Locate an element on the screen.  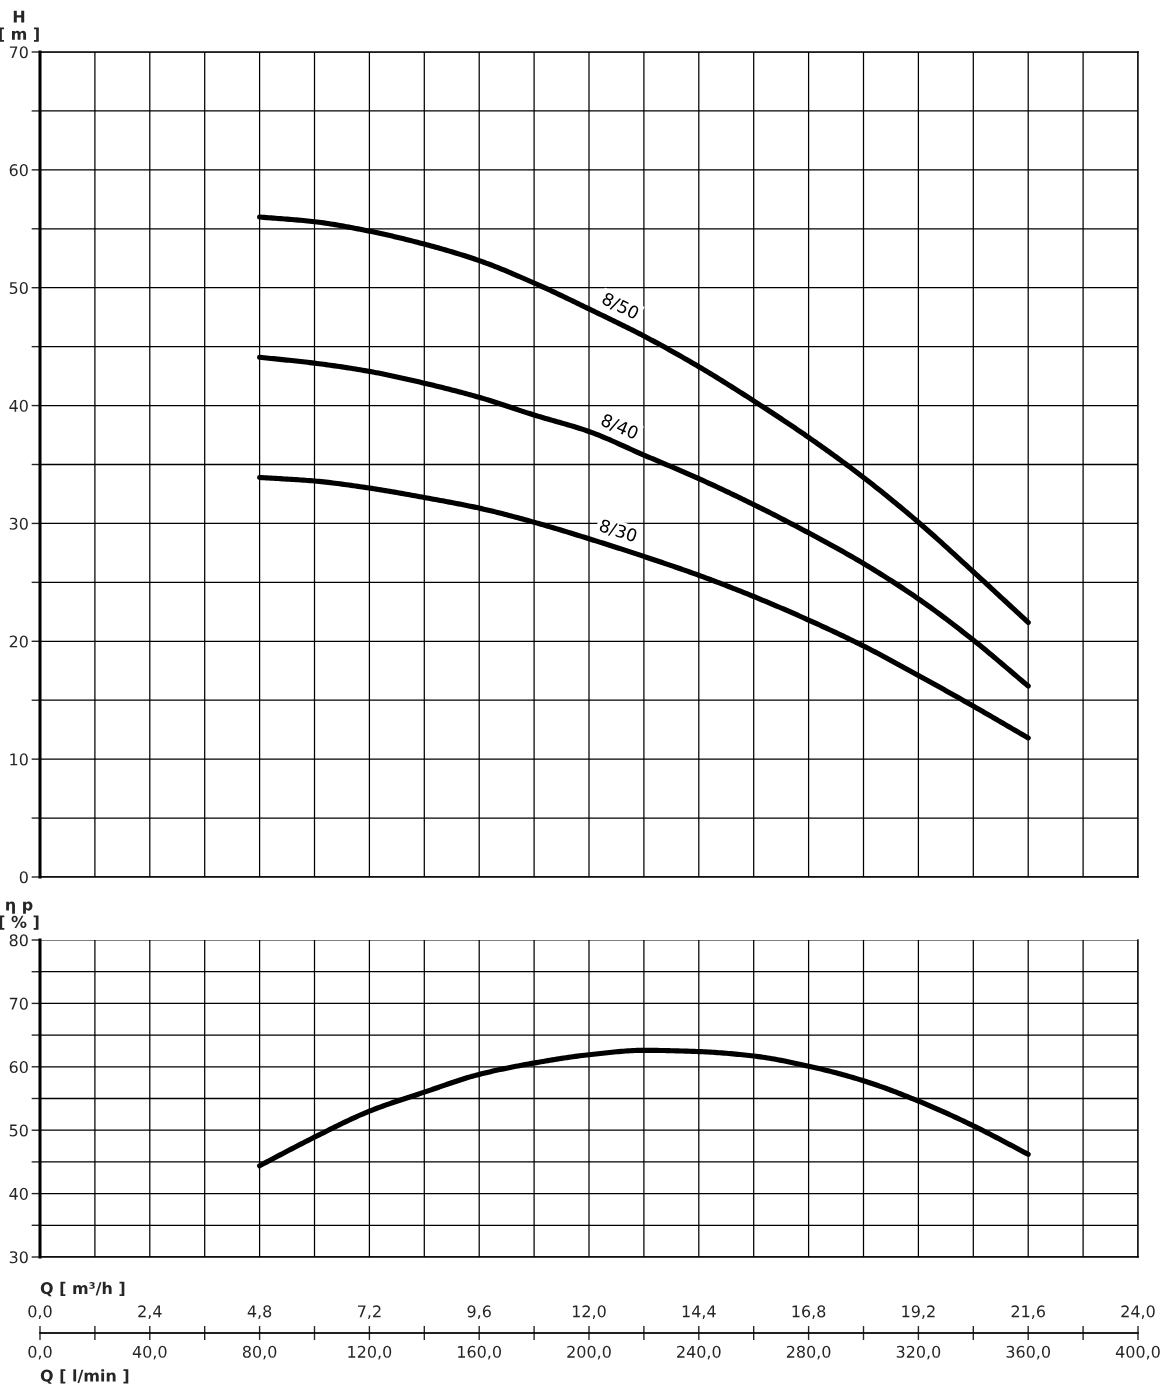
x2-tick-label: 40,0 is located at coordinates (149, 1352).